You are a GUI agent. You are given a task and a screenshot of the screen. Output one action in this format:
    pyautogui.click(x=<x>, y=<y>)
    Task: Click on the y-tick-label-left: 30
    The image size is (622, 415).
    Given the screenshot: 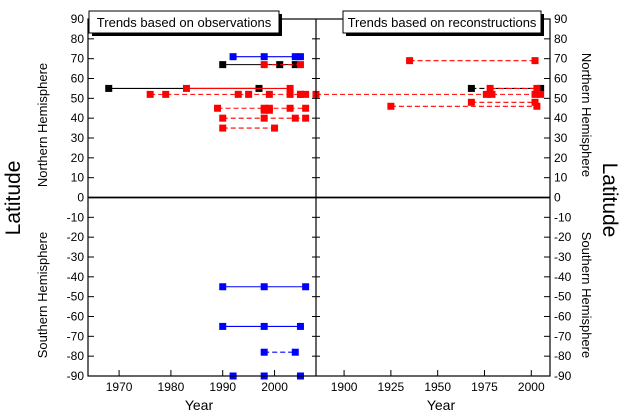 What is the action you would take?
    pyautogui.click(x=78, y=138)
    